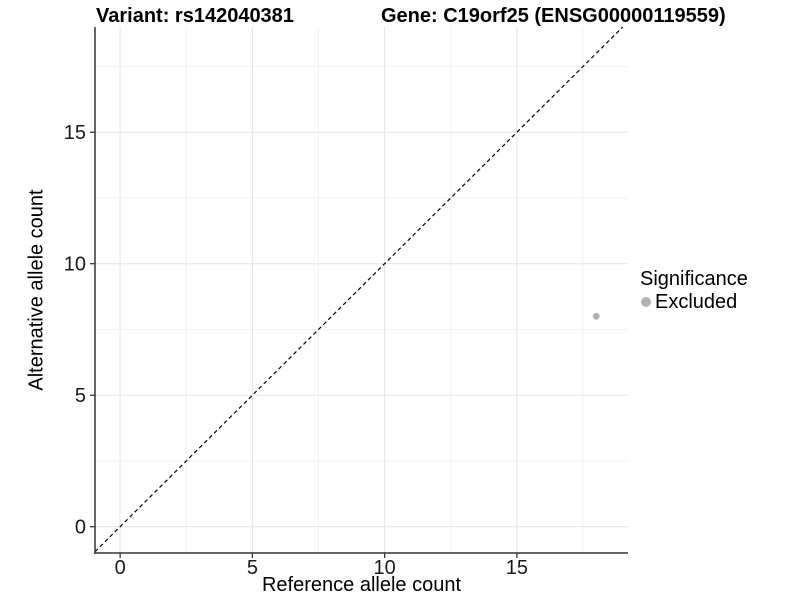 The width and height of the screenshot is (800, 600). What do you see at coordinates (80, 396) in the screenshot?
I see `y-tick-label: 5` at bounding box center [80, 396].